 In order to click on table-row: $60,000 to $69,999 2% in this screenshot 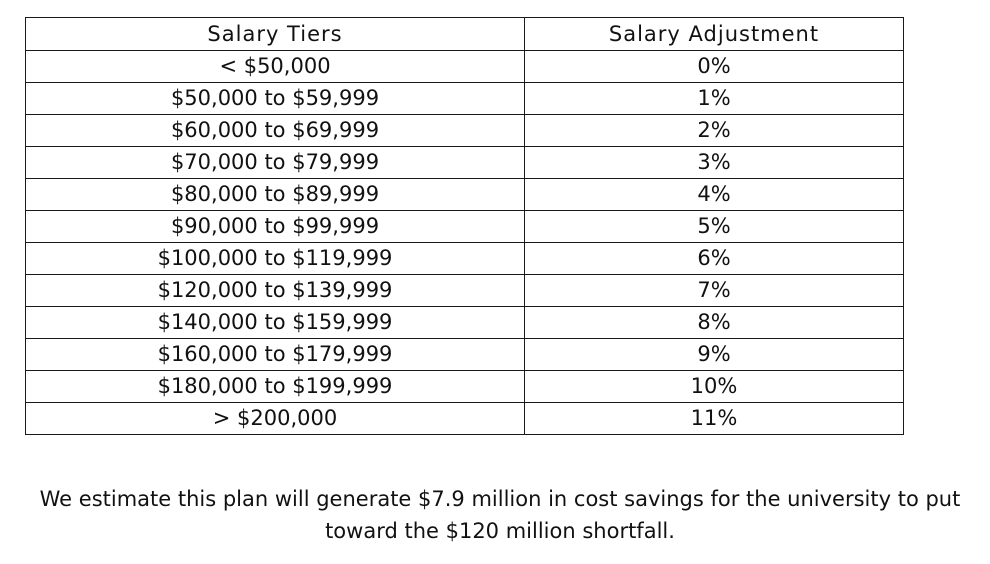, I will do `click(464, 130)`.